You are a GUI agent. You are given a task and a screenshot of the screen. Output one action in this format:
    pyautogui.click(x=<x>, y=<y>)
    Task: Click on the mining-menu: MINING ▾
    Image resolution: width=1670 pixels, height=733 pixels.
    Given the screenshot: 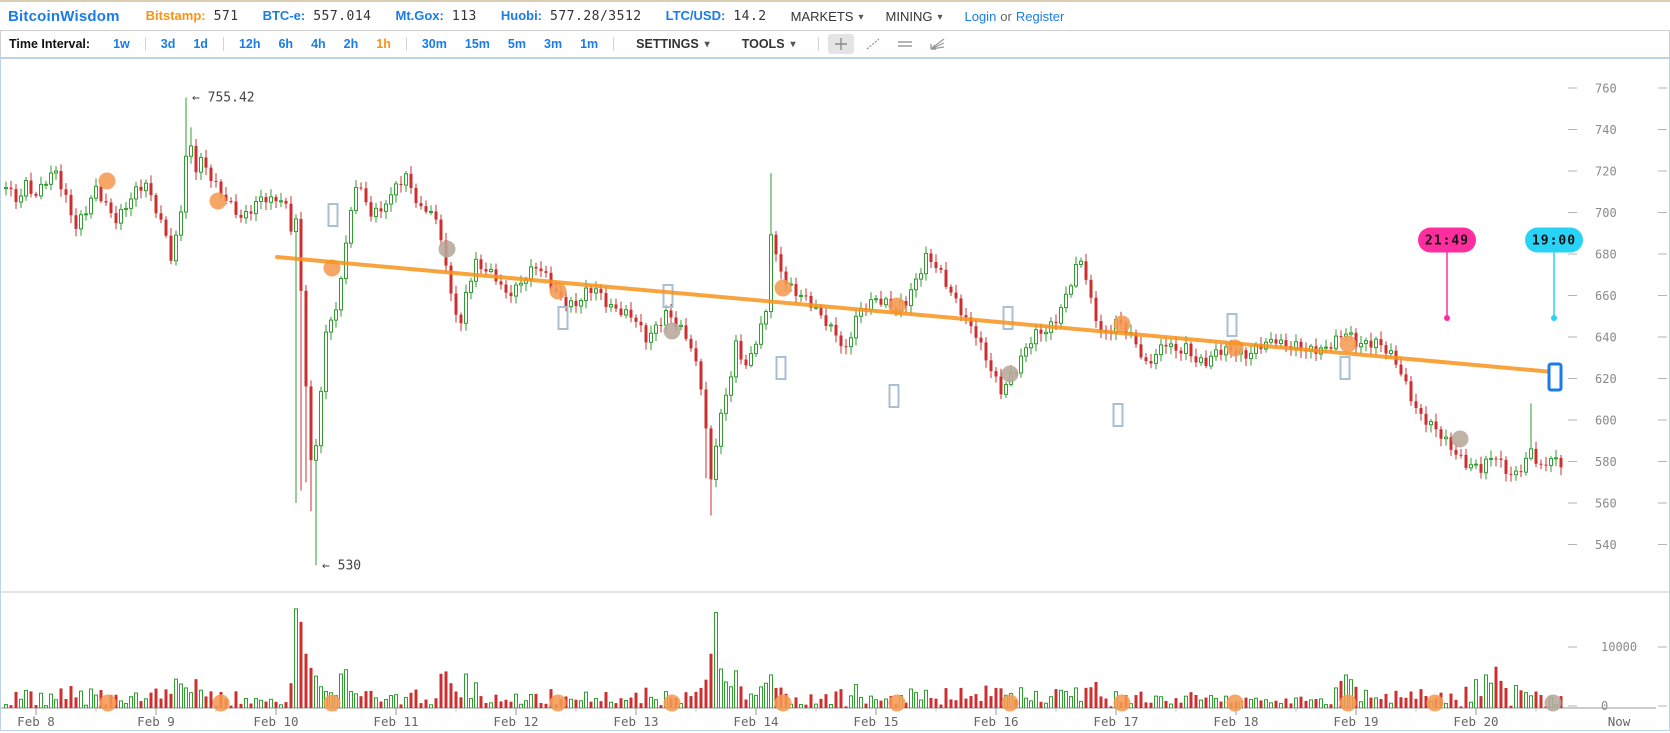 What is the action you would take?
    pyautogui.click(x=914, y=16)
    